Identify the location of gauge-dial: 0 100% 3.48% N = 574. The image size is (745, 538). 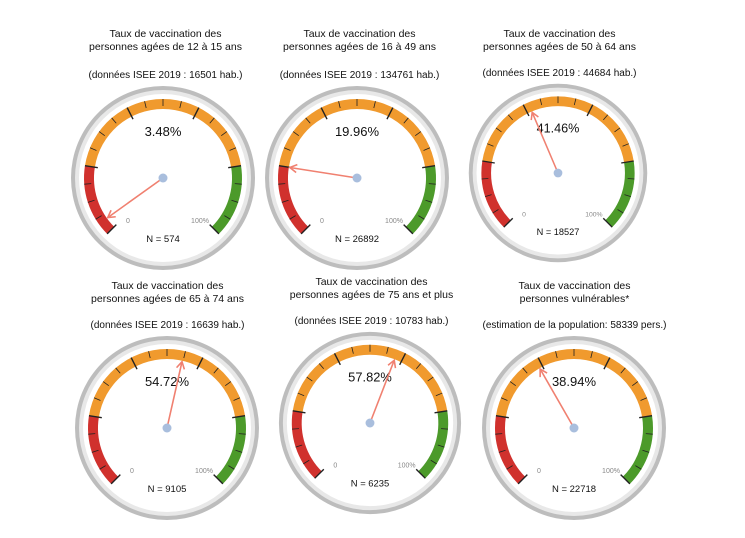
(163, 178).